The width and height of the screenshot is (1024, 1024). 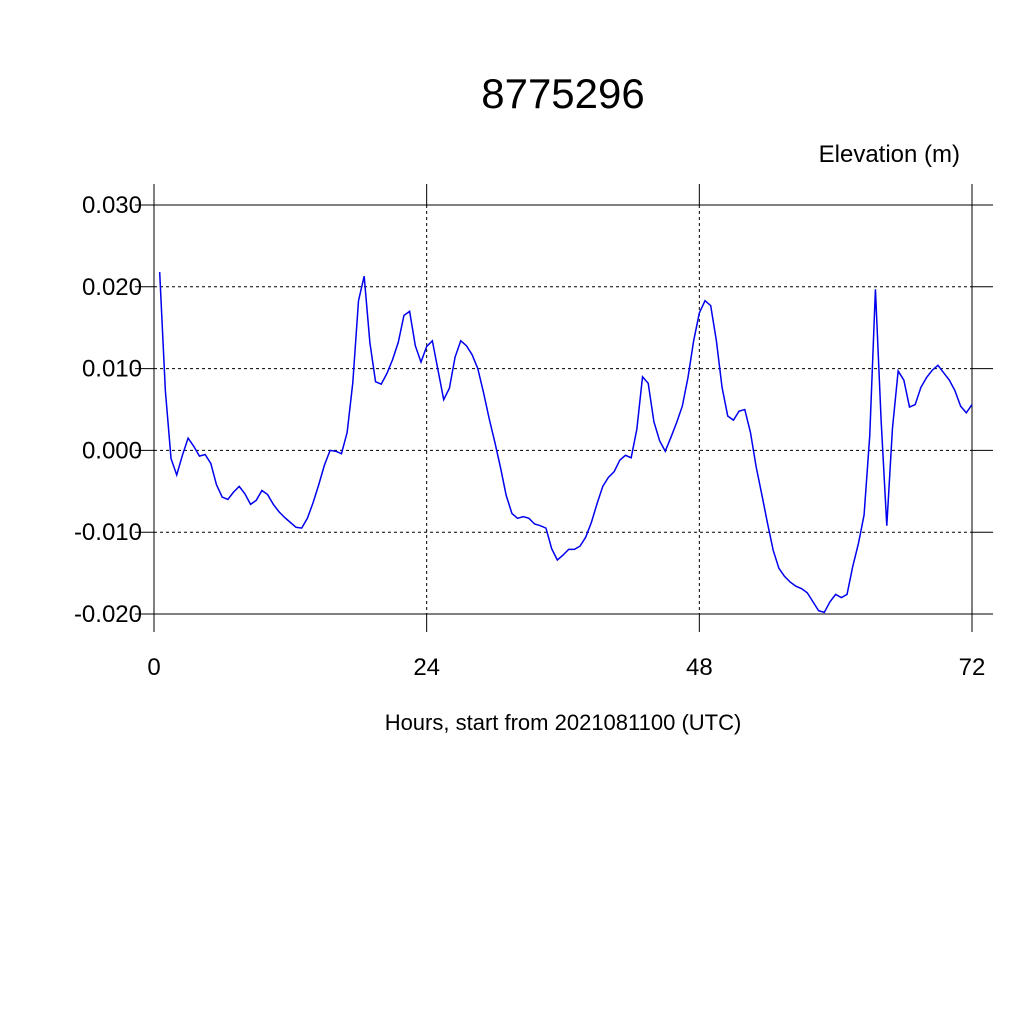 I want to click on x-tick-label: 0, so click(x=153, y=667).